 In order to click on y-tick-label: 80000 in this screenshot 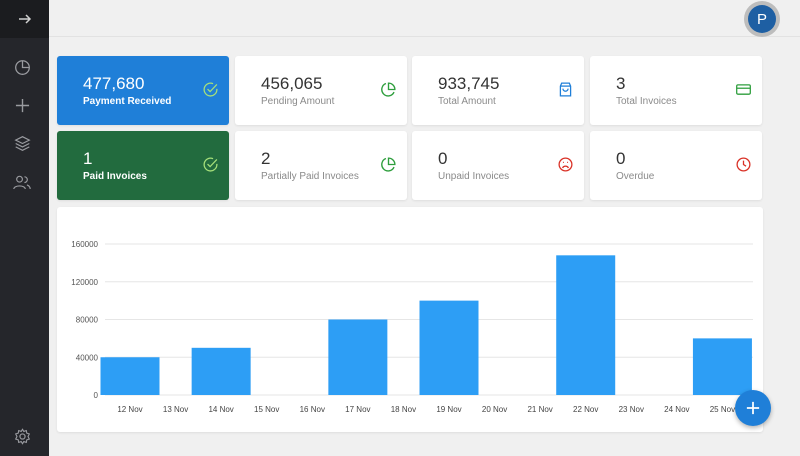, I will do `click(87, 320)`.